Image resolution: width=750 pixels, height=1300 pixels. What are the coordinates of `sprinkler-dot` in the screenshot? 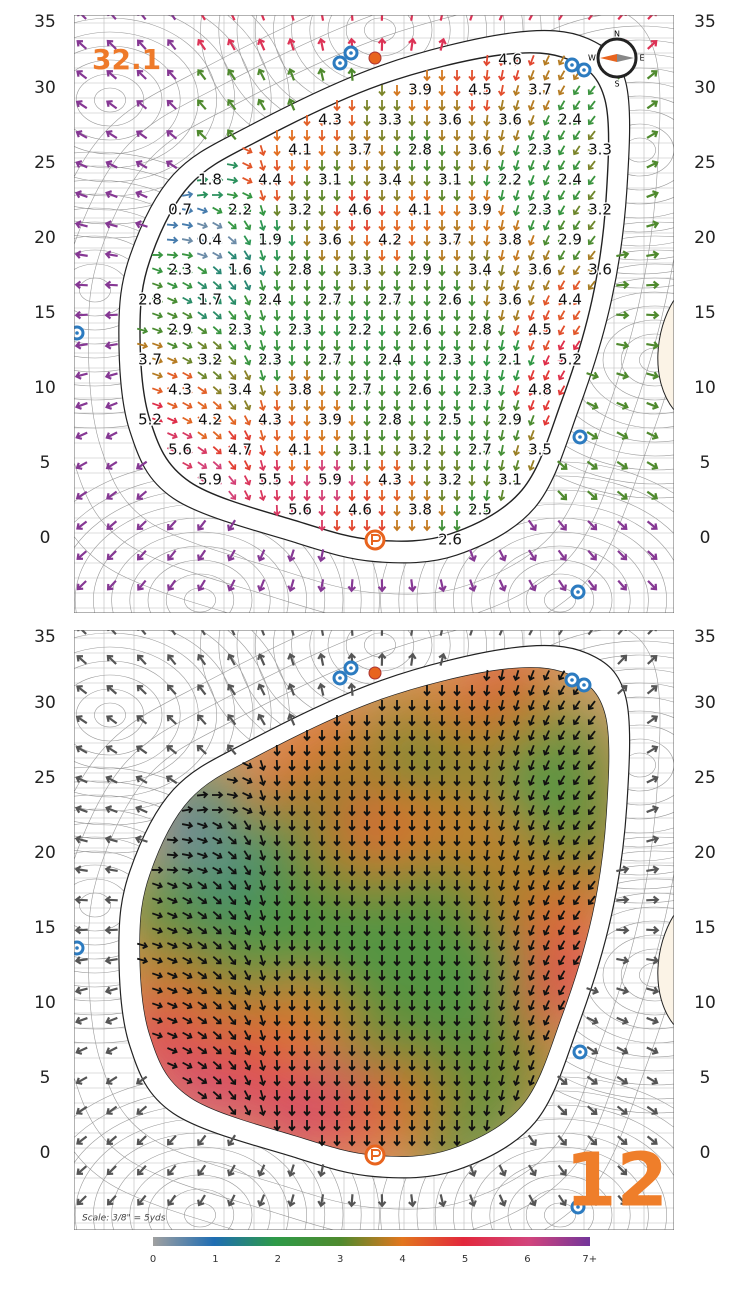 It's located at (584, 685).